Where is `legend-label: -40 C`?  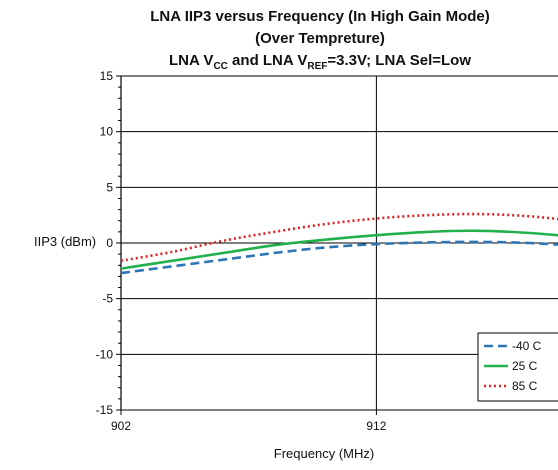
legend-label: -40 C is located at coordinates (527, 346).